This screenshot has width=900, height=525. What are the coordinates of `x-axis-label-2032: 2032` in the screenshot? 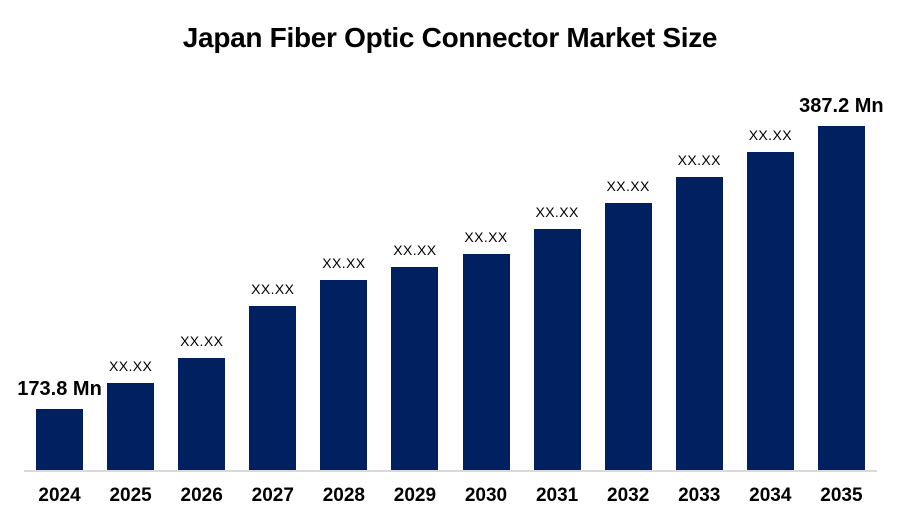 It's located at (628, 495).